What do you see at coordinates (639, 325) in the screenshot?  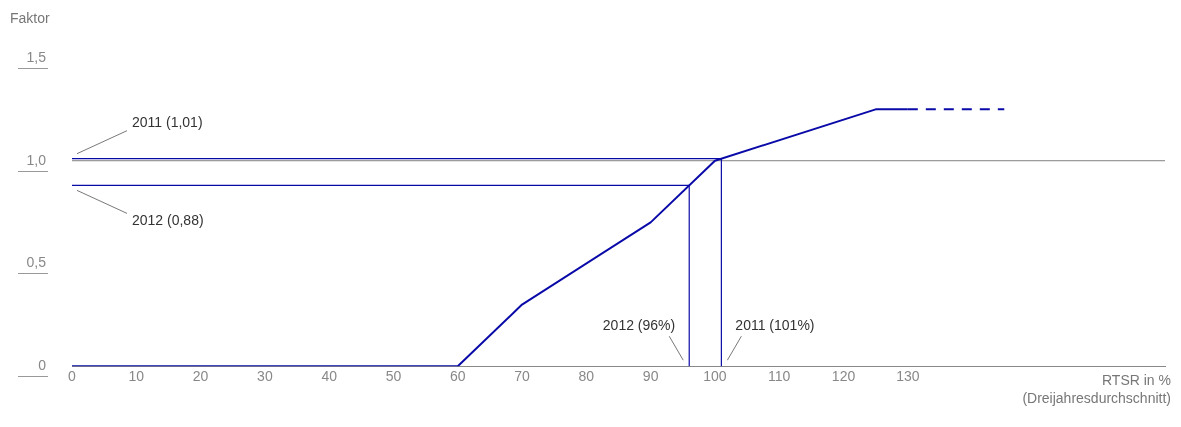 I see `annotation: 2012 (96%)` at bounding box center [639, 325].